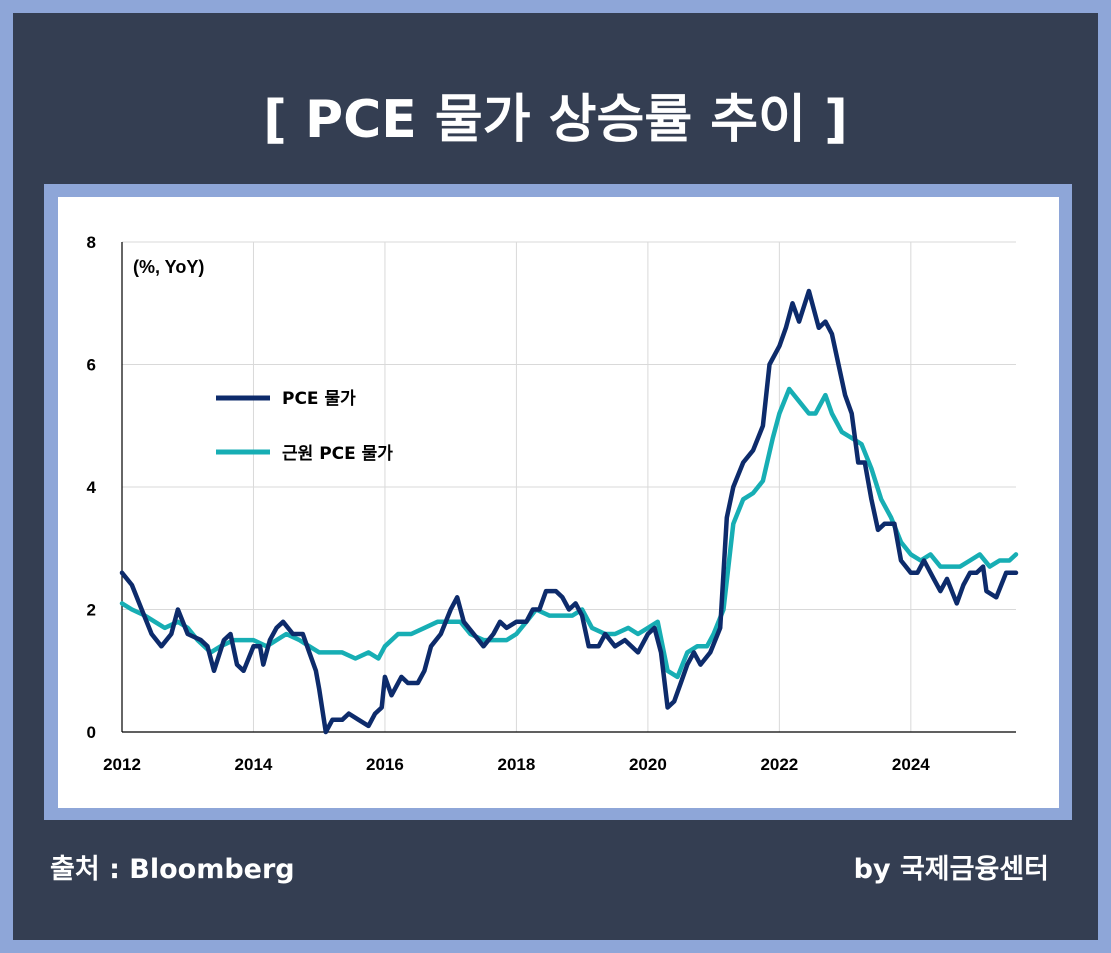 Image resolution: width=1111 pixels, height=953 pixels. Describe the element at coordinates (91, 242) in the screenshot. I see `y-tick-label: 8` at that location.